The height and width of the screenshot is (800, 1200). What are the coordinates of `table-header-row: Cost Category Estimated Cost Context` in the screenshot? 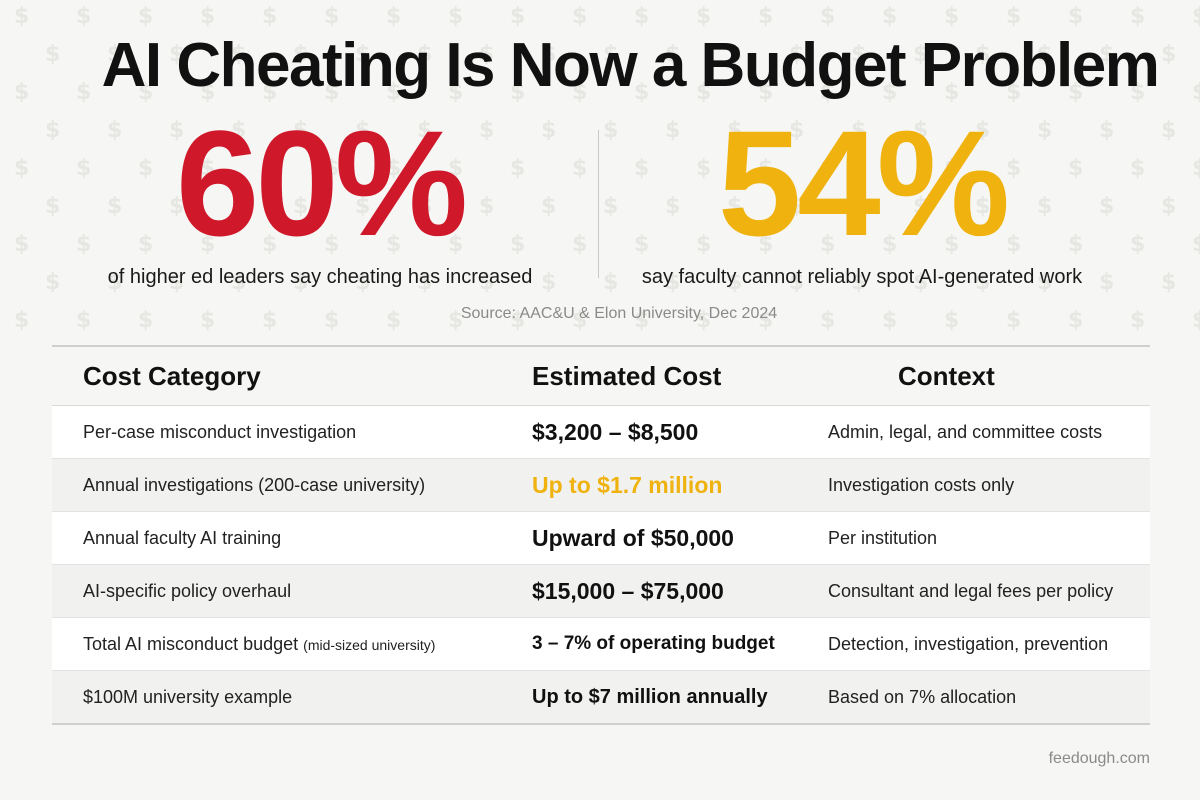 It's located at (601, 376).